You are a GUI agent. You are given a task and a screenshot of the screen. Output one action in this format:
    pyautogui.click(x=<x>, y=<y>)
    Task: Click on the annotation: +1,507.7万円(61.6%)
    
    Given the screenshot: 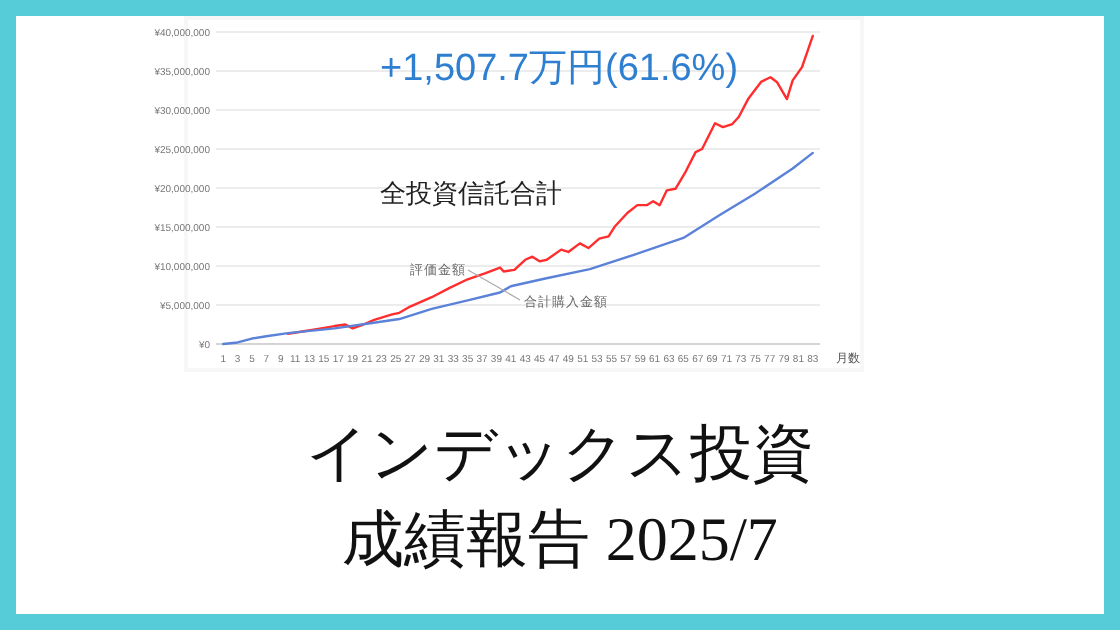 What is the action you would take?
    pyautogui.click(x=559, y=69)
    